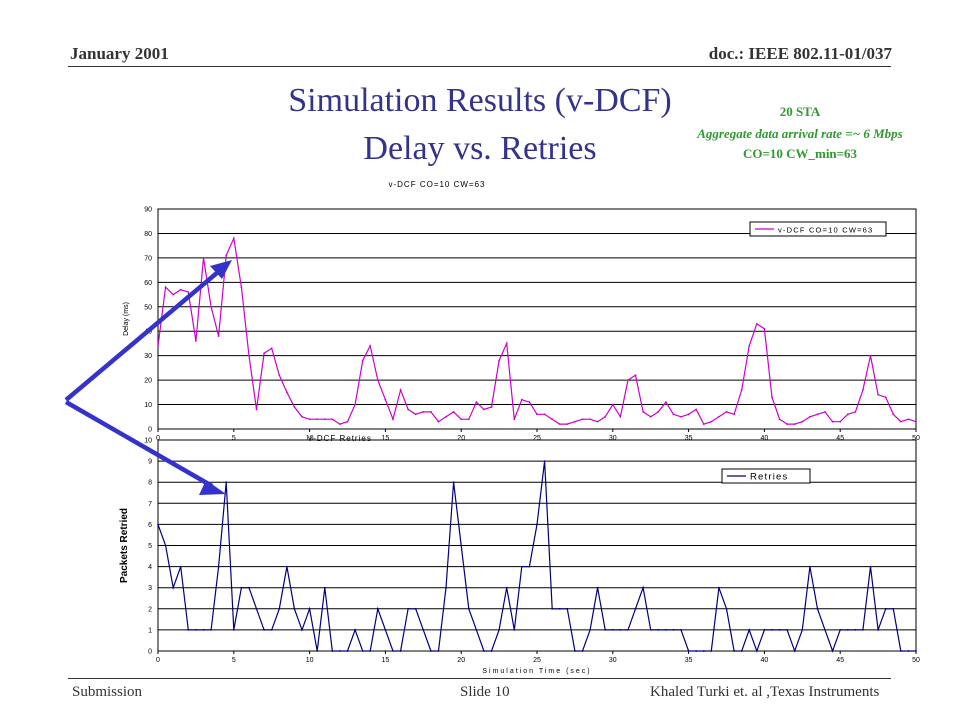 This screenshot has width=960, height=720. What do you see at coordinates (613, 660) in the screenshot?
I see `x-tick-label: 30` at bounding box center [613, 660].